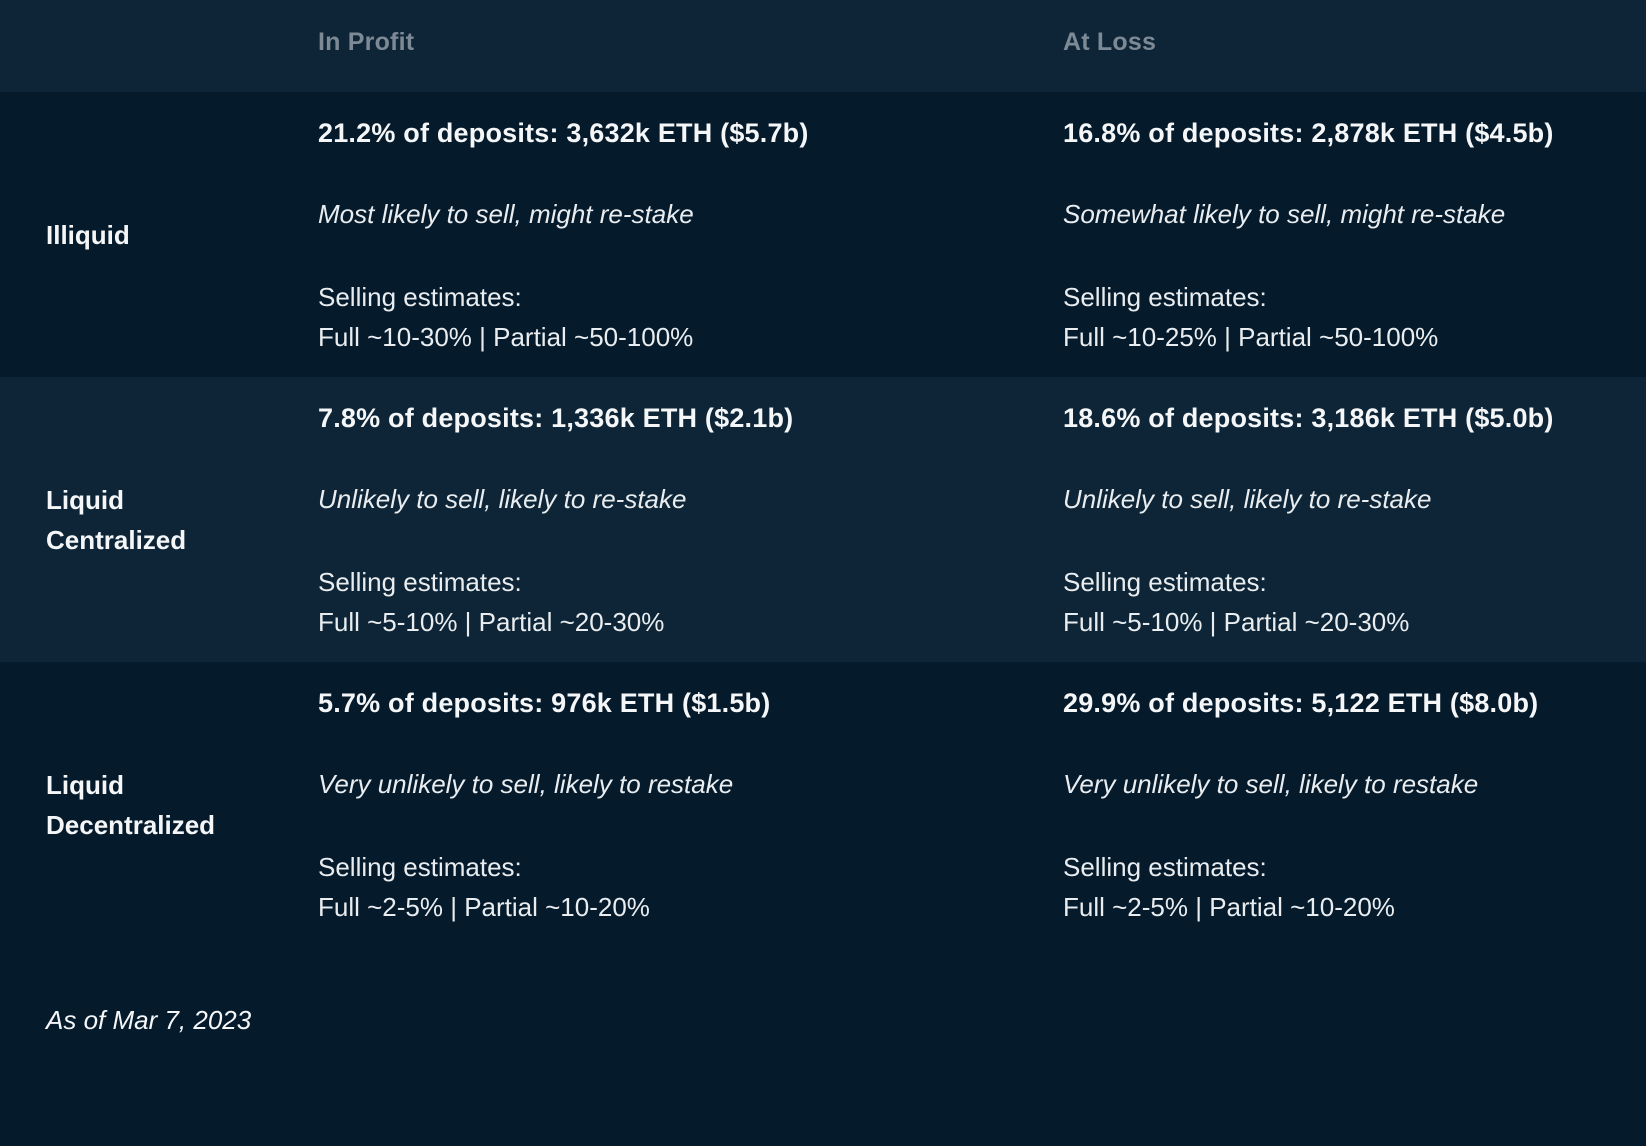  I want to click on header-label-spacer, so click(159, 46).